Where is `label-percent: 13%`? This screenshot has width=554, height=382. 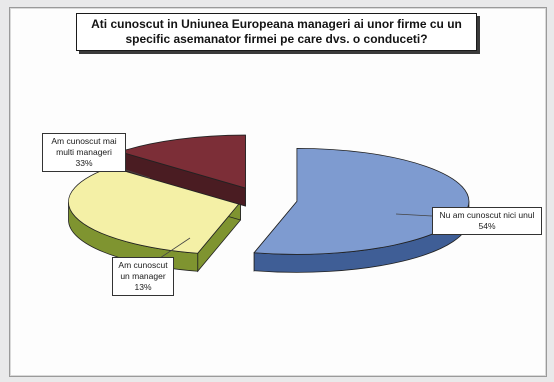
label-percent: 13% is located at coordinates (143, 287).